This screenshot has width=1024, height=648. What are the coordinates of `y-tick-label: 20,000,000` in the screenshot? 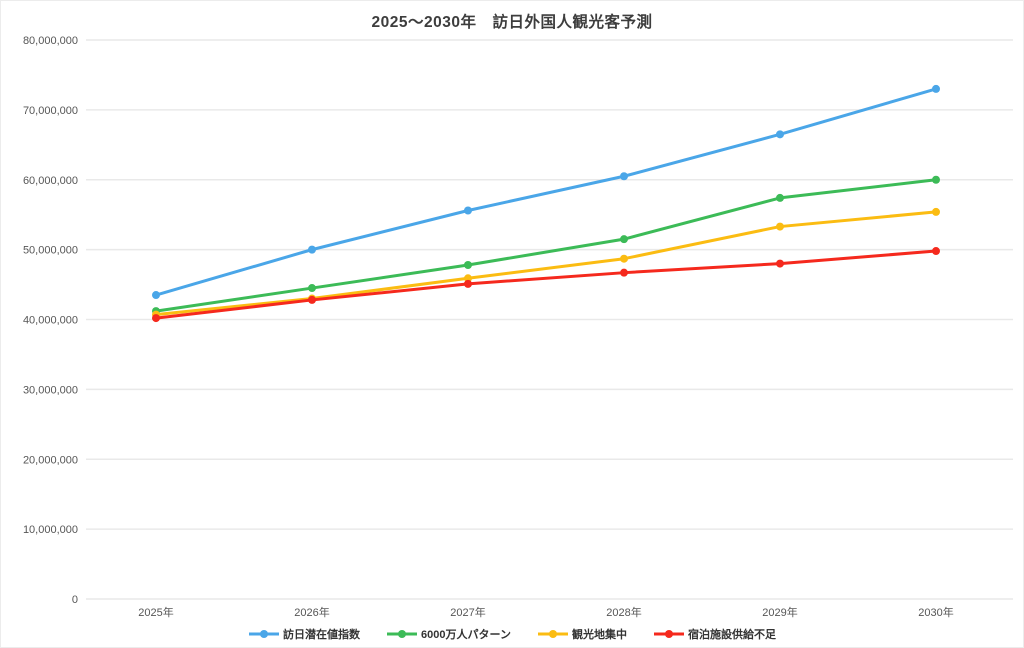 It's located at (50, 460).